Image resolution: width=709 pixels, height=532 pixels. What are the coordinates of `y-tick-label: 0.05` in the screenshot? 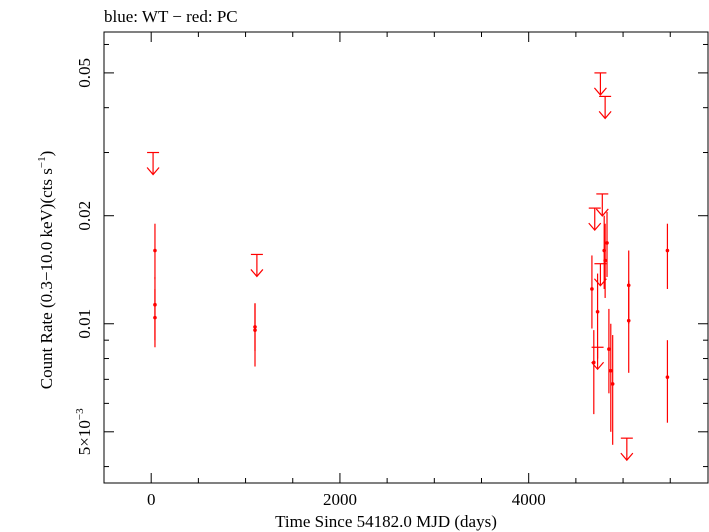 It's located at (84, 73).